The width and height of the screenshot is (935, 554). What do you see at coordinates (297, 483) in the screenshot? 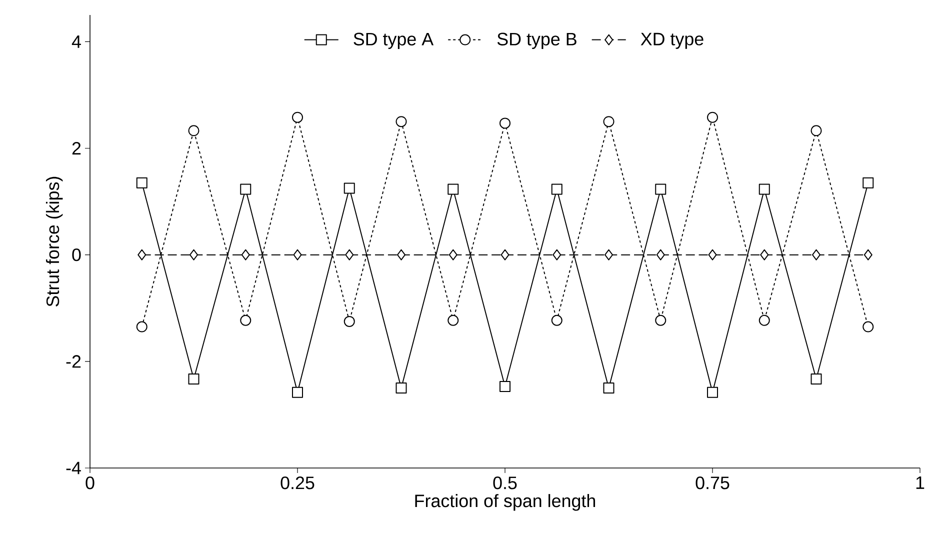
I see `x-tick-label: 0.25` at bounding box center [297, 483].